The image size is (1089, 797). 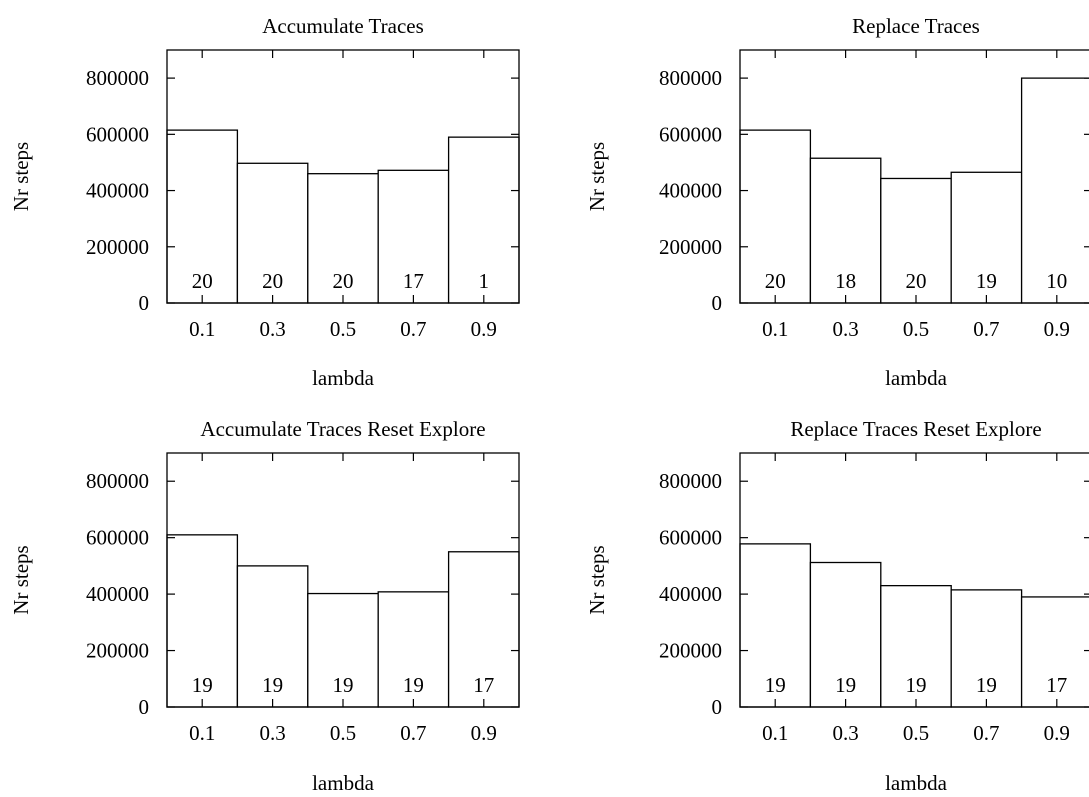 What do you see at coordinates (916, 26) in the screenshot?
I see `chart-title: Replace Traces` at bounding box center [916, 26].